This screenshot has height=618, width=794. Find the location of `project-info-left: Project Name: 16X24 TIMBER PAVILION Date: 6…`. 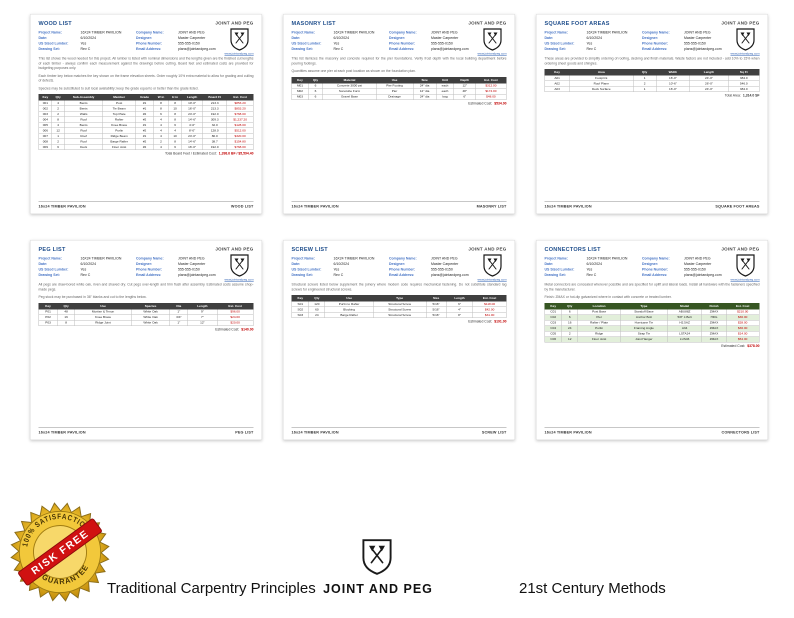

project-info-left: Project Name: 16X24 TIMBER PAVILION Date: 6… is located at coordinates (334, 268).